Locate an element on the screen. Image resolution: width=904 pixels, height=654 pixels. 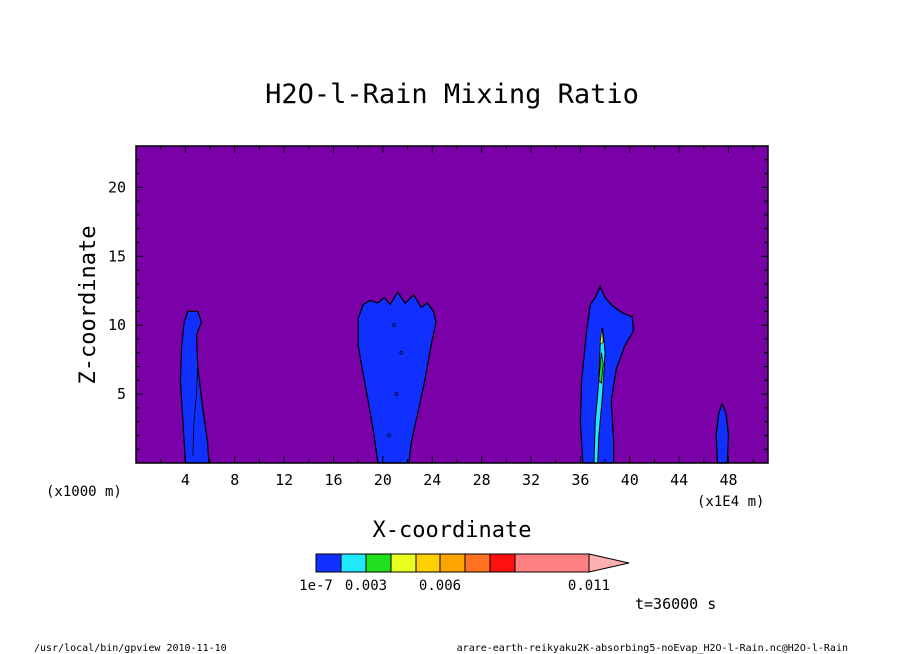
x-unit-right: (x1E4 m) is located at coordinates (730, 502).